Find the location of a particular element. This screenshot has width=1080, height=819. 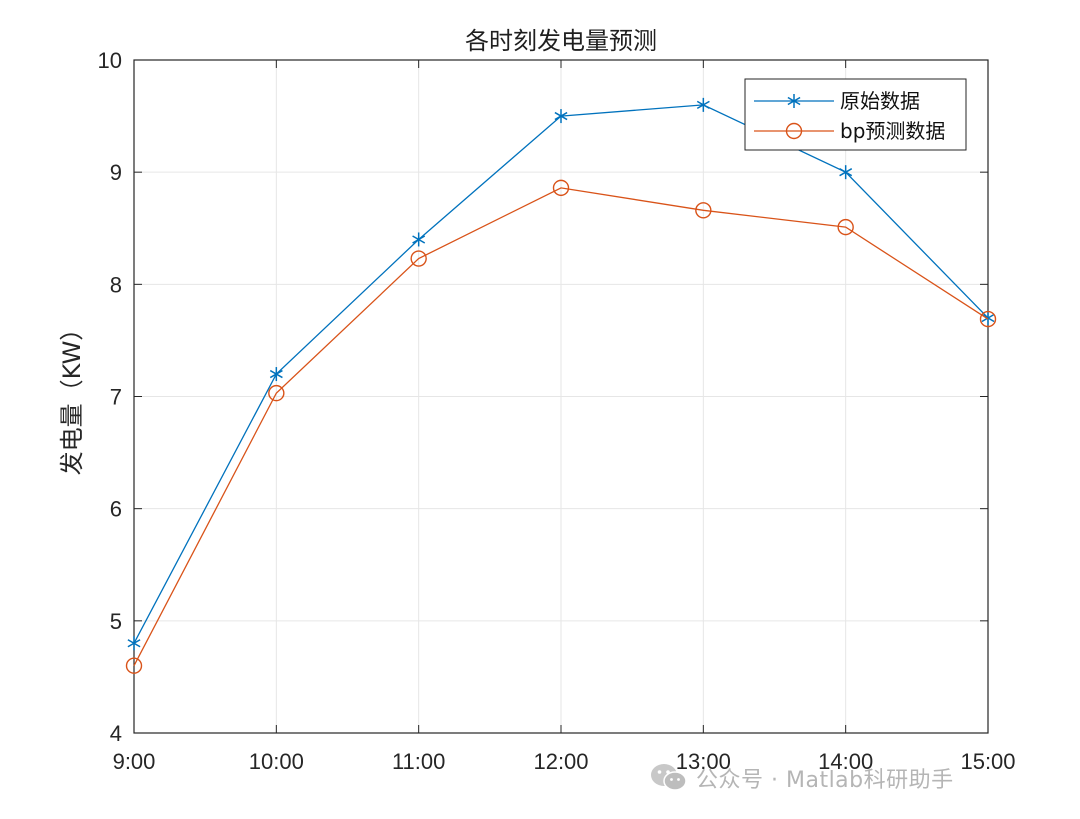

legend-label: bp预测数据 is located at coordinates (892, 131).